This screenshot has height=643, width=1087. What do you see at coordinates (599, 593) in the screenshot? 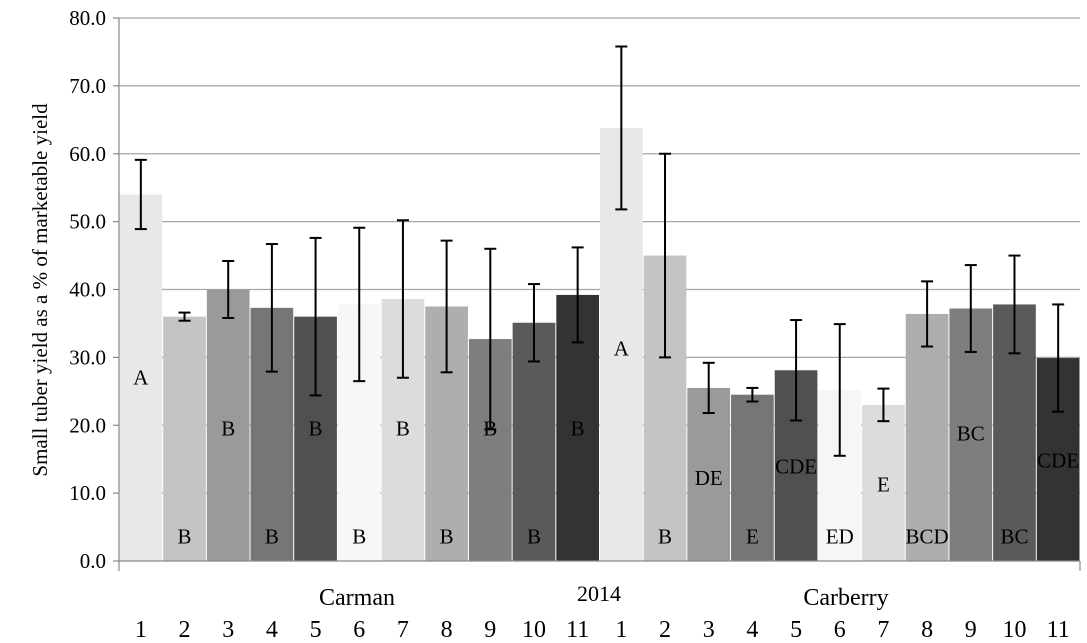
I see `year-label: 2014` at bounding box center [599, 593].